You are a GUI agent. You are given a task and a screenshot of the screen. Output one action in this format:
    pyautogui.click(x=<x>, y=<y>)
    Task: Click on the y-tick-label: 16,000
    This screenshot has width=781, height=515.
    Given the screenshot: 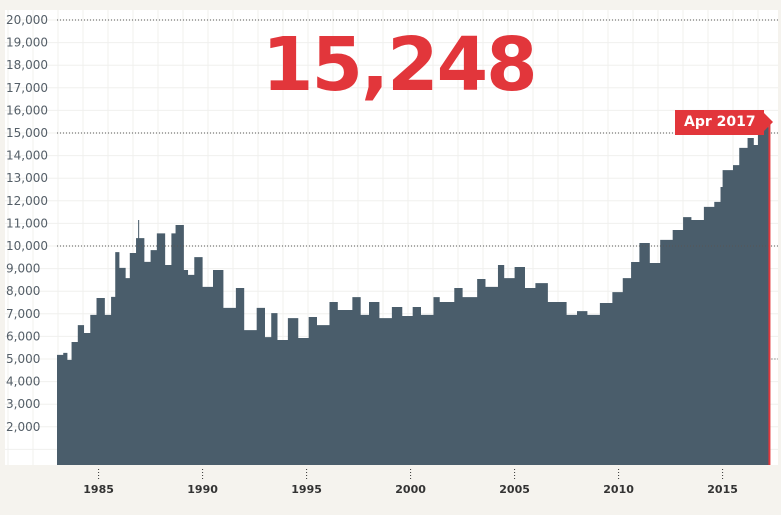 What is the action you would take?
    pyautogui.click(x=27, y=110)
    